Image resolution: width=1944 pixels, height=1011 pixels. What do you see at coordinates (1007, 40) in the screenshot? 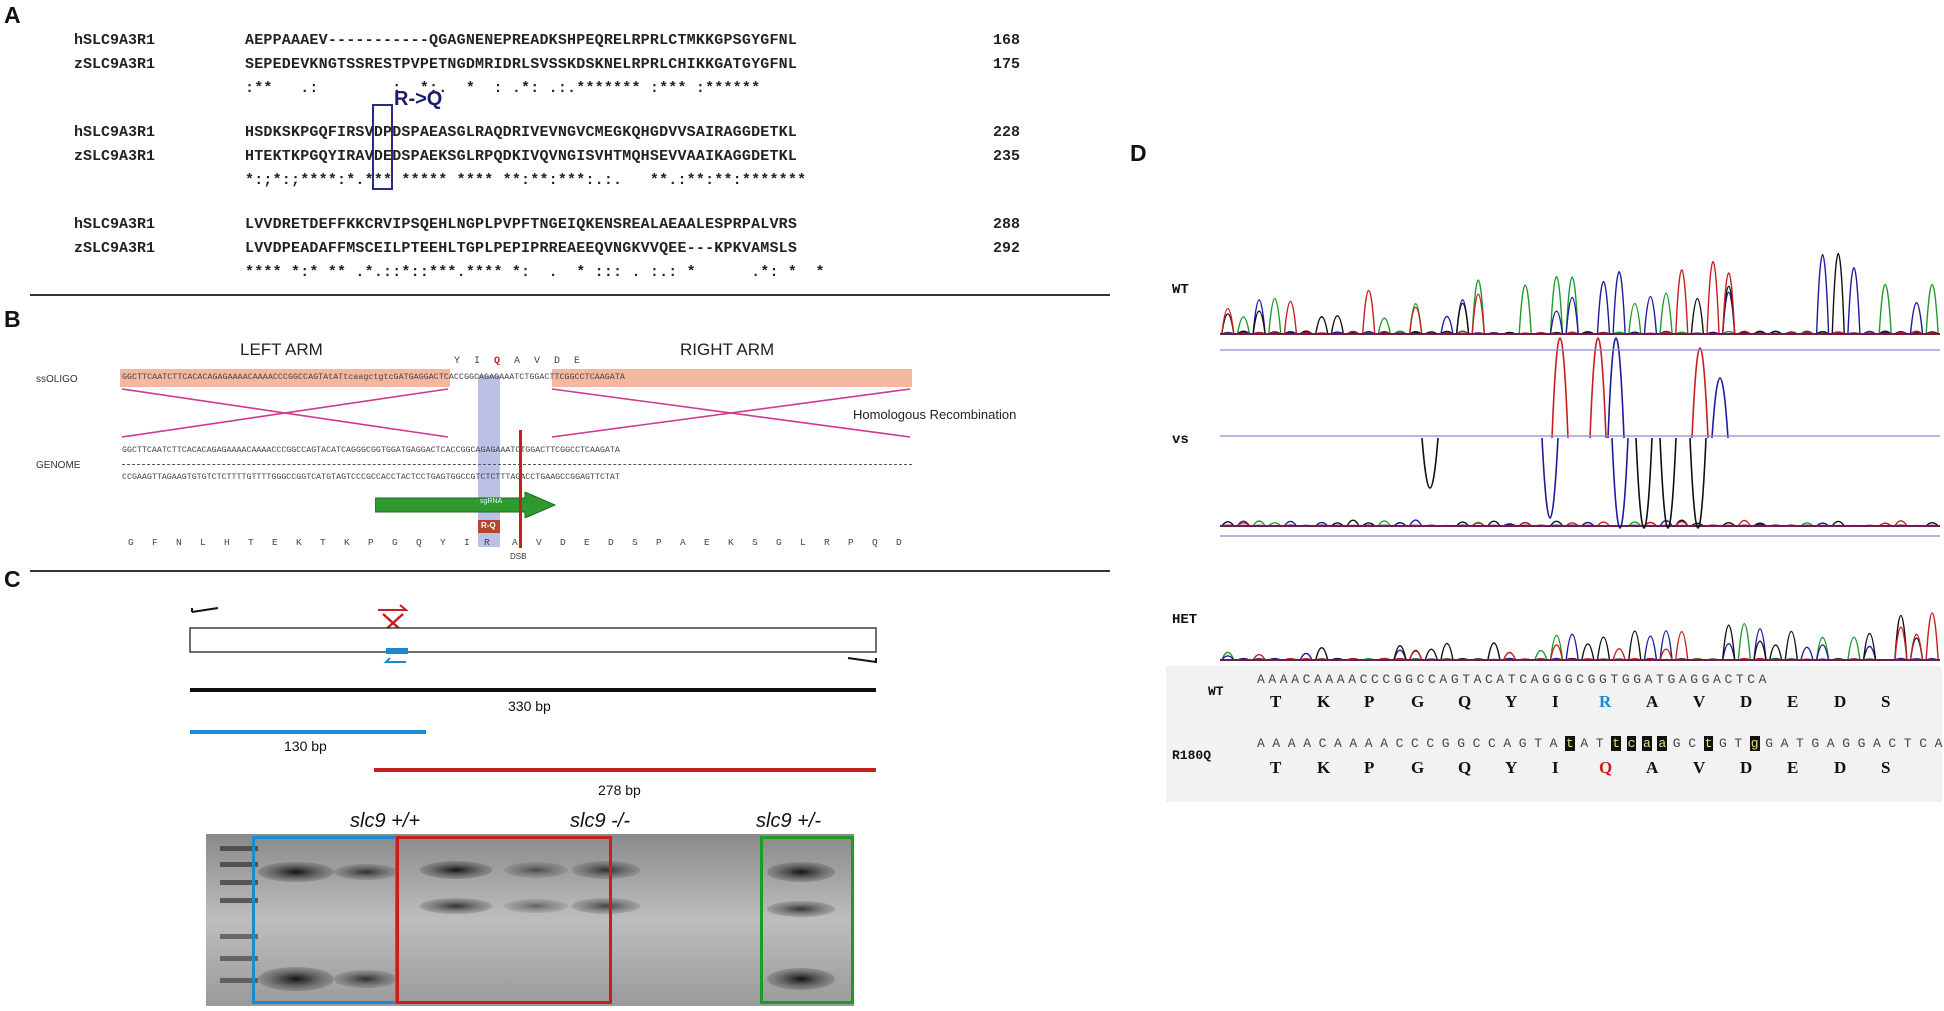
I see `alignment-position: 168` at bounding box center [1007, 40].